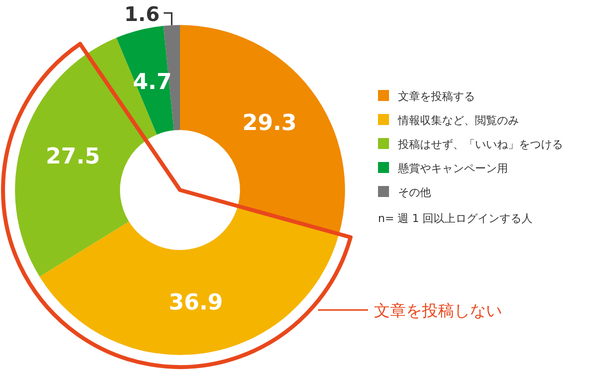 This screenshot has height=372, width=600. What do you see at coordinates (455, 218) in the screenshot?
I see `text: n= 週 1 回以上ログインする人` at bounding box center [455, 218].